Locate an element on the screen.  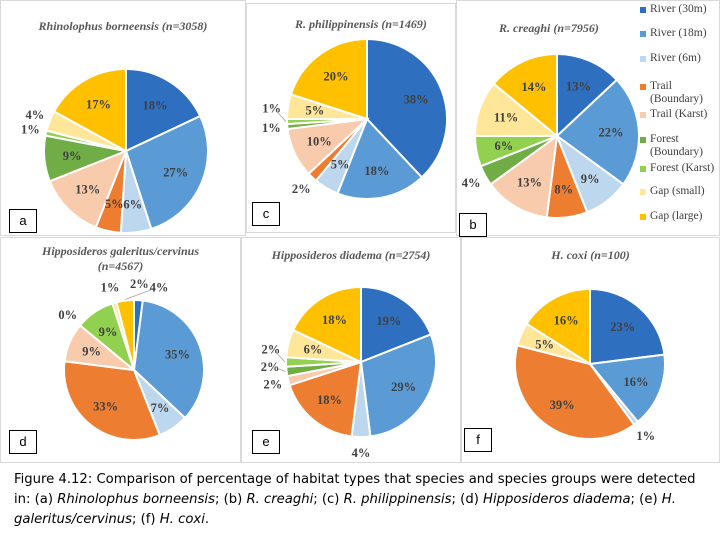
legend-item: River (30m) is located at coordinates (673, 9).